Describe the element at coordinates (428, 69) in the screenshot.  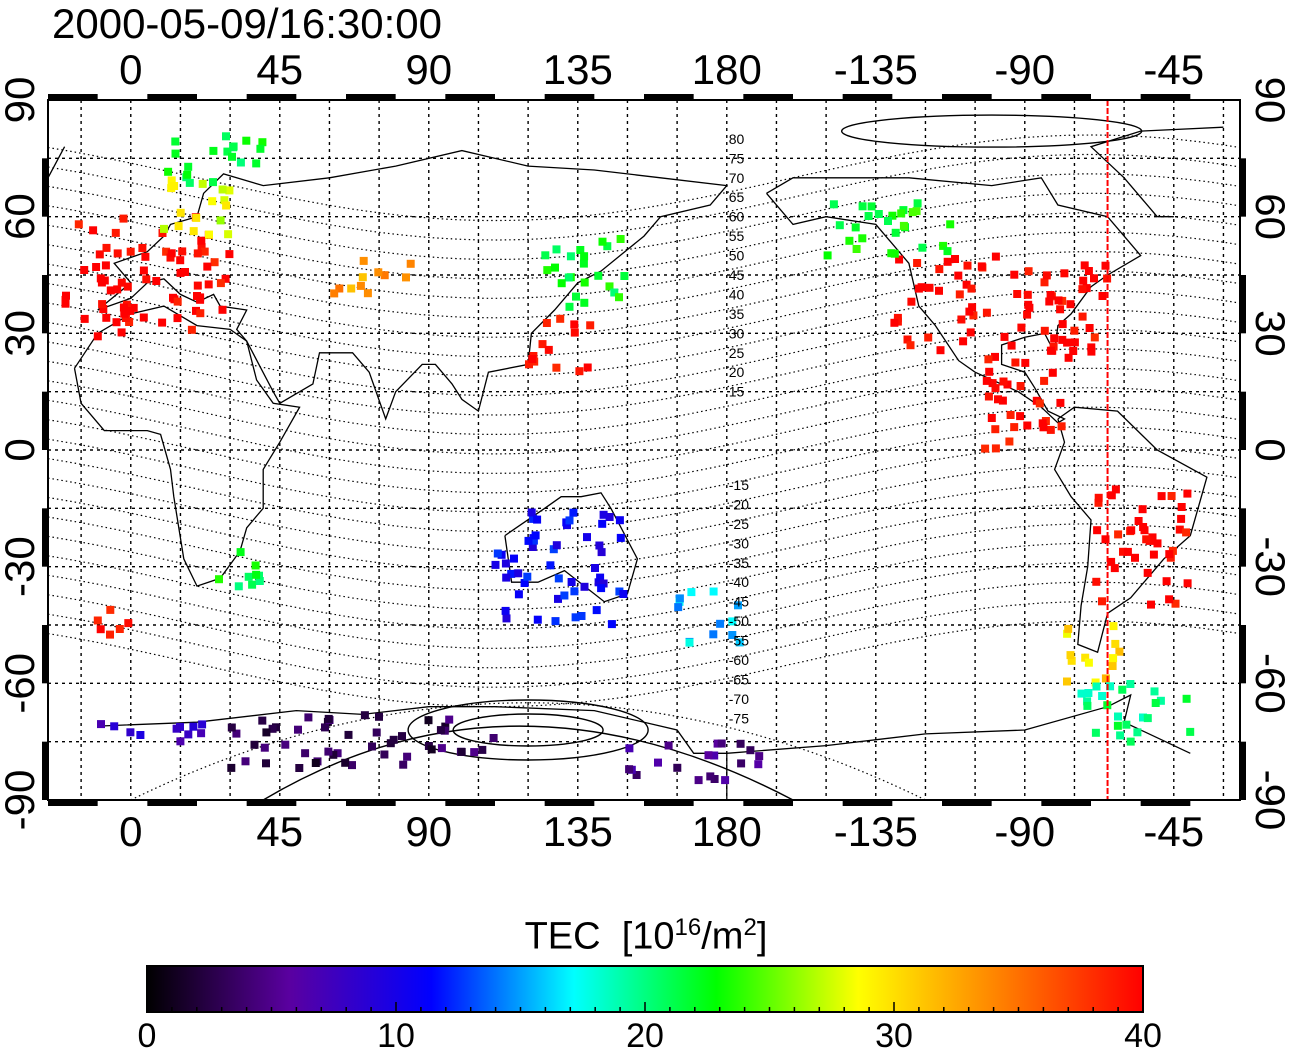
I see `x-tick-label-top: 90` at that location.